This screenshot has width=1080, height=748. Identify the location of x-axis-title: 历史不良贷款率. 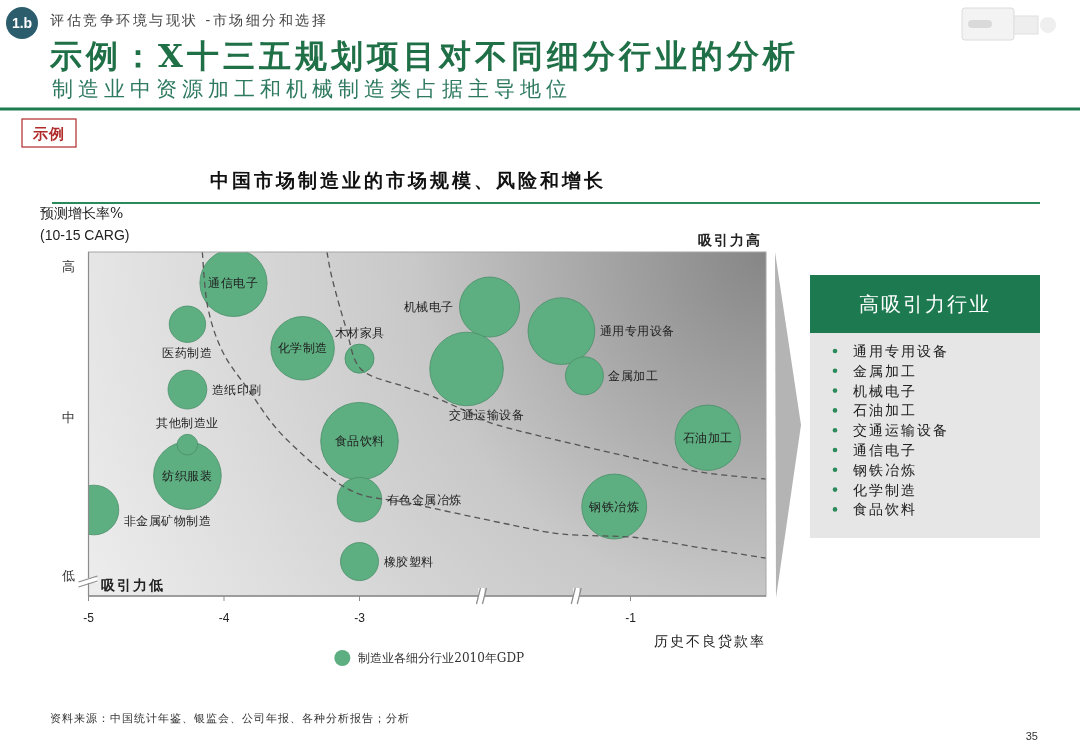
(710, 641).